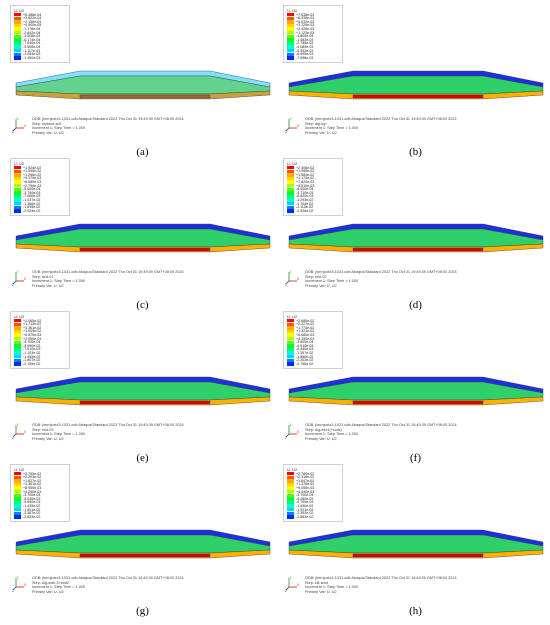  What do you see at coordinates (305, 352) in the screenshot?
I see `legend-value: -1.397e-02` at bounding box center [305, 352].